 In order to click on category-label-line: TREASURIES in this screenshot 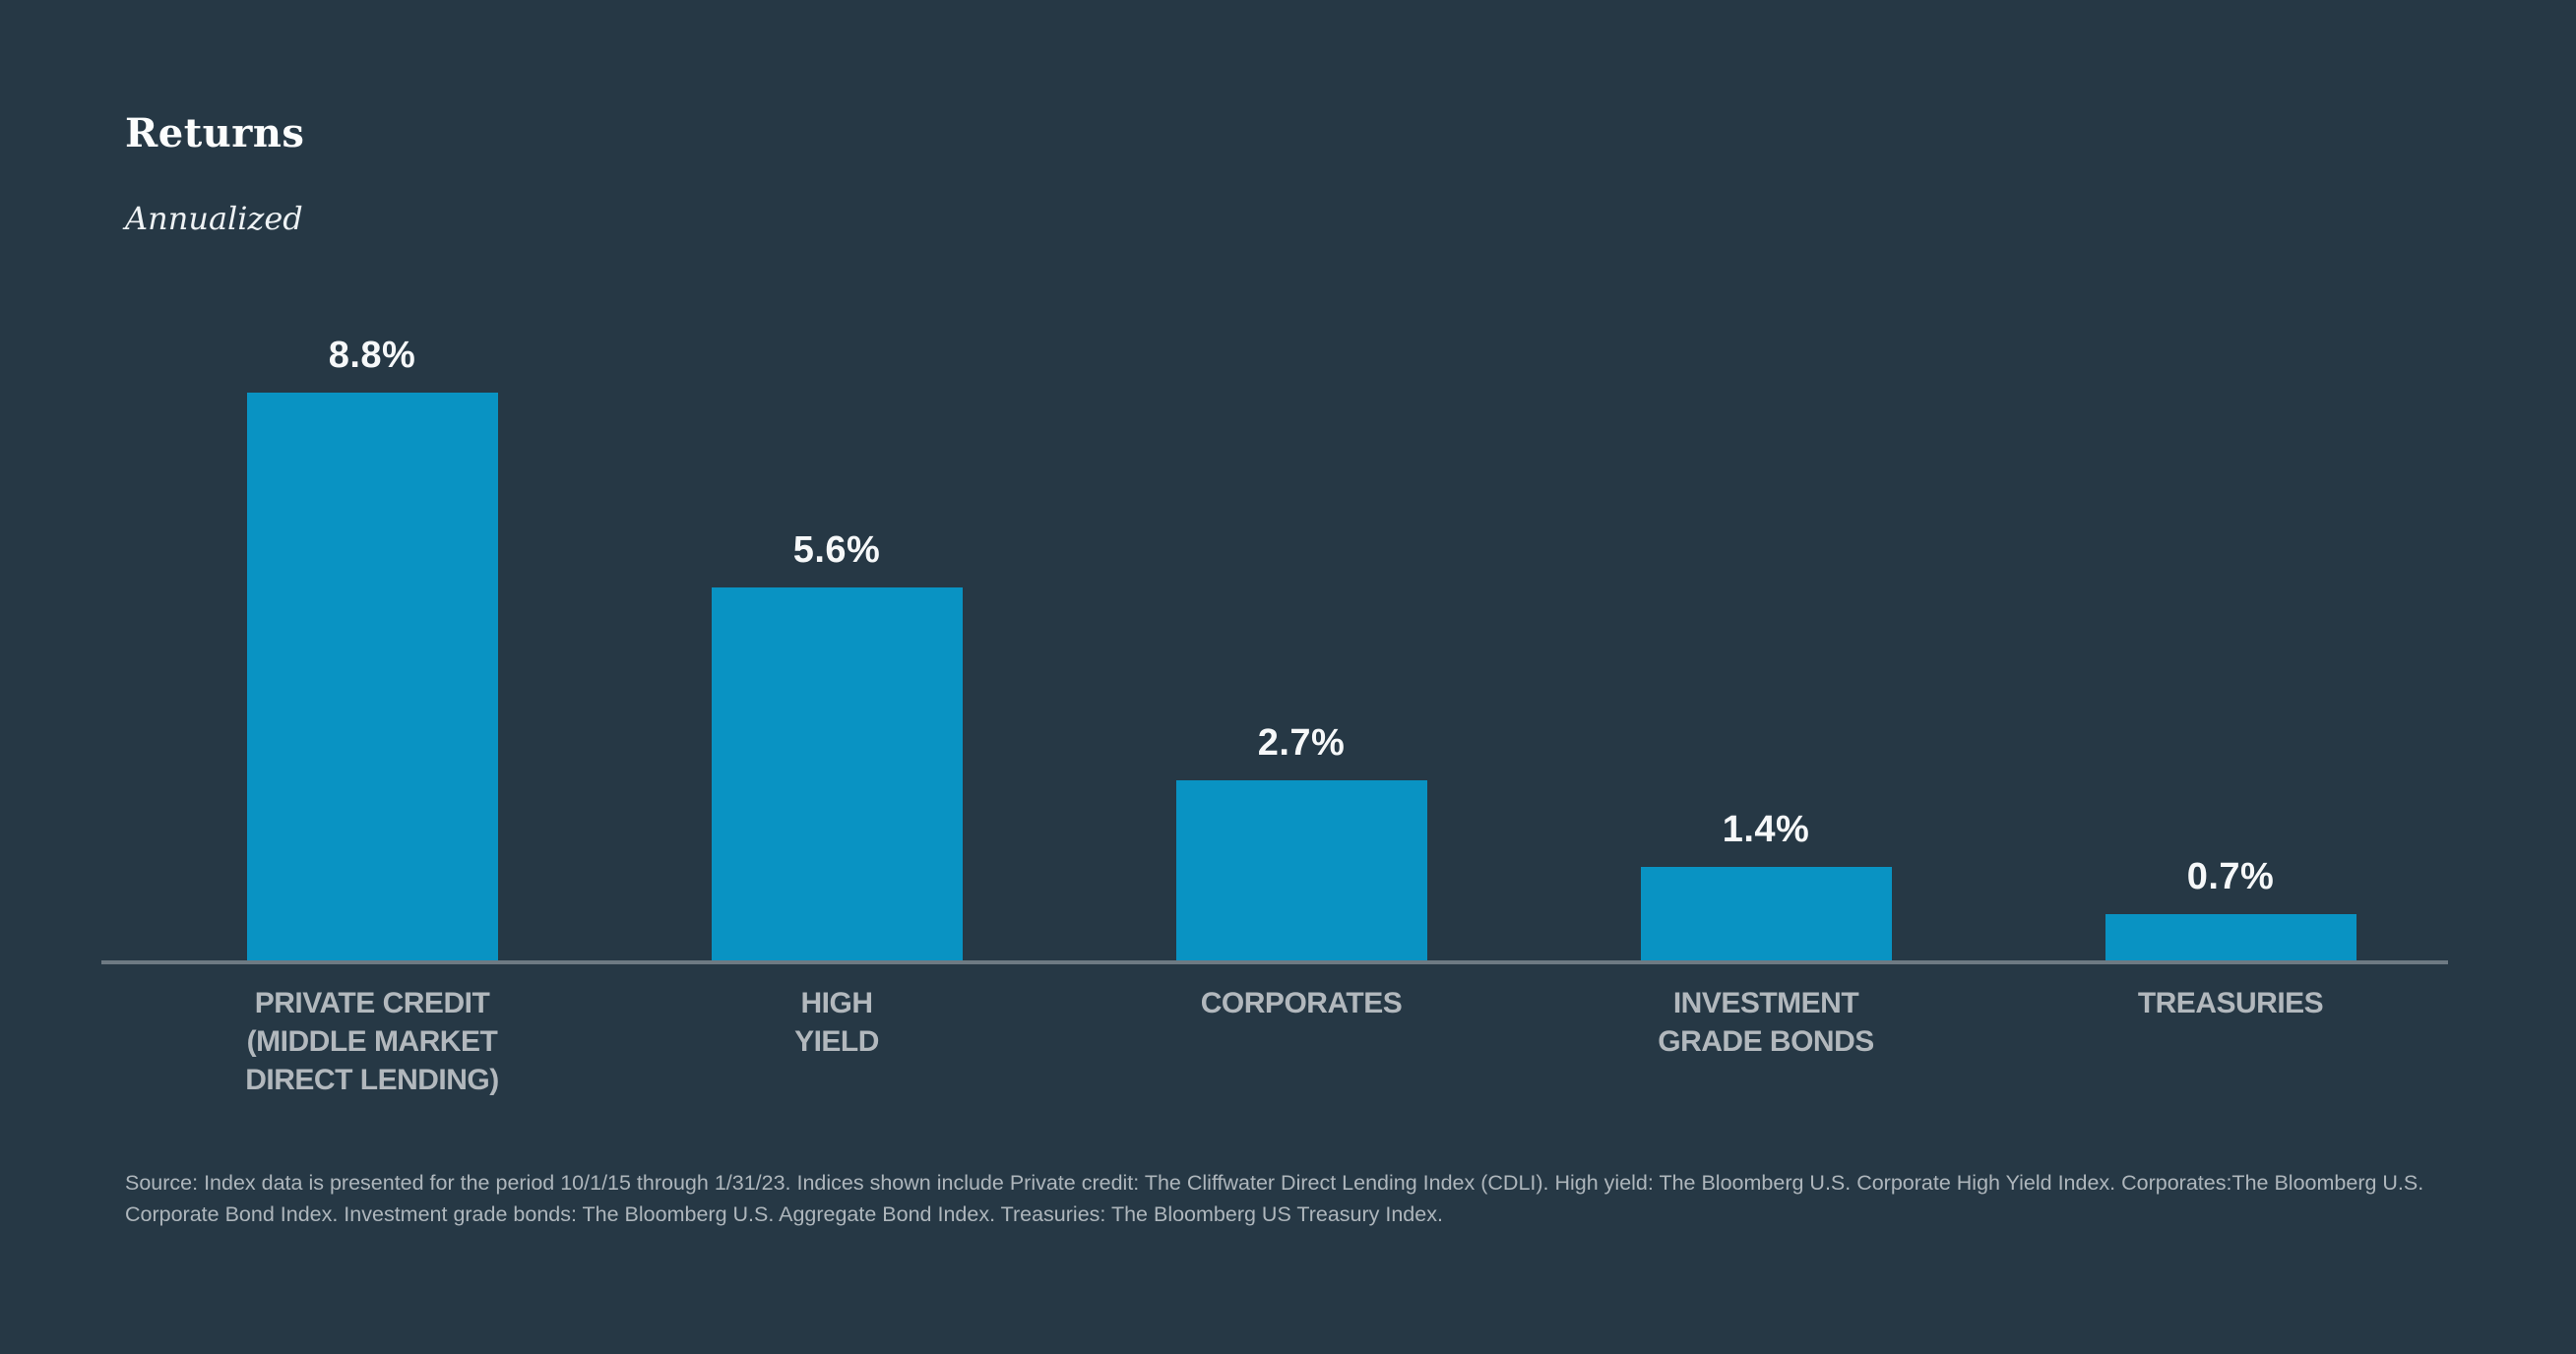, I will do `click(2231, 1003)`.